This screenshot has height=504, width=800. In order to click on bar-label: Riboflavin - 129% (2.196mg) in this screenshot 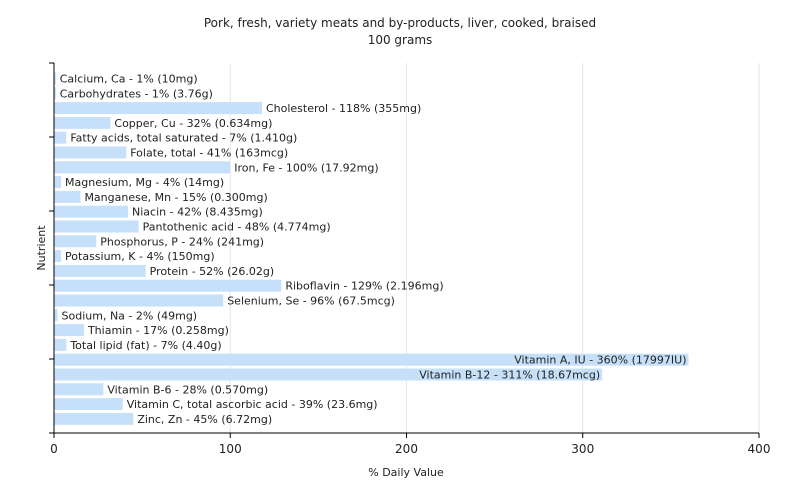, I will do `click(364, 286)`.